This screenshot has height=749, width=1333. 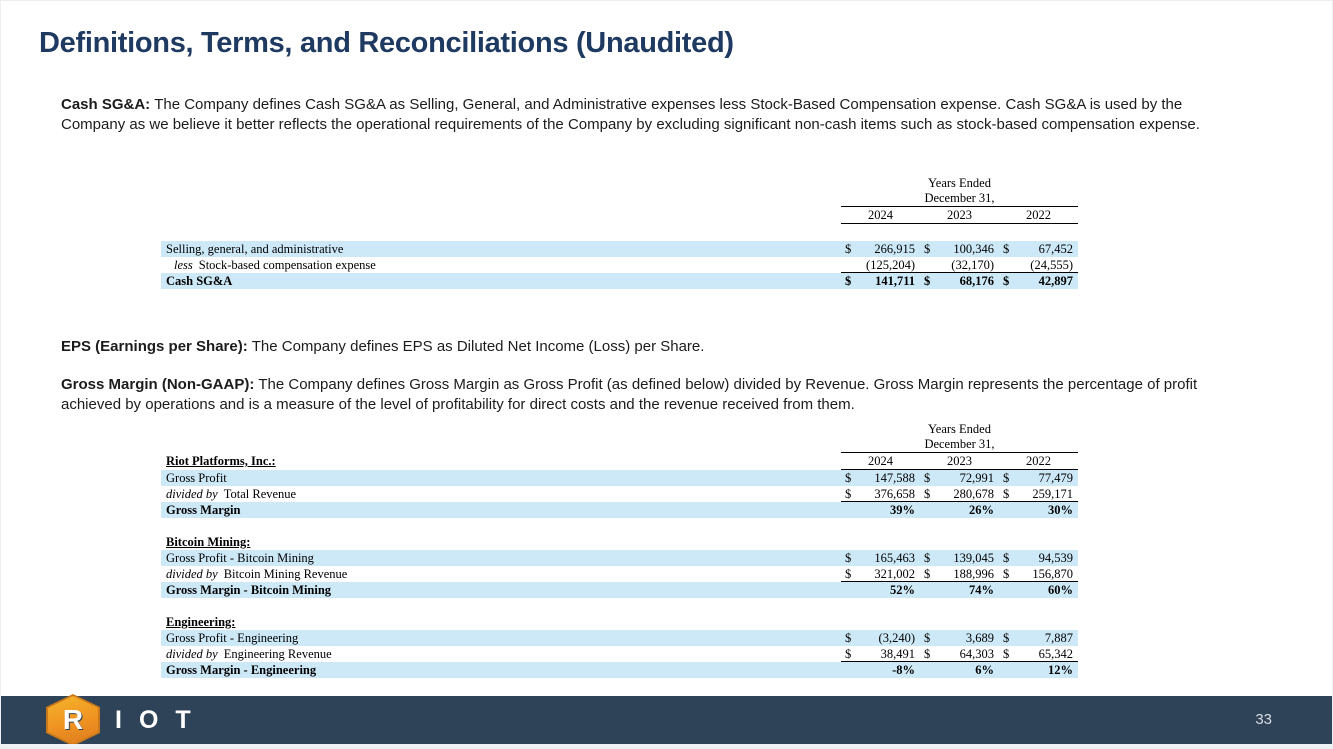 What do you see at coordinates (880, 478) in the screenshot?
I see `value-group: $147,588` at bounding box center [880, 478].